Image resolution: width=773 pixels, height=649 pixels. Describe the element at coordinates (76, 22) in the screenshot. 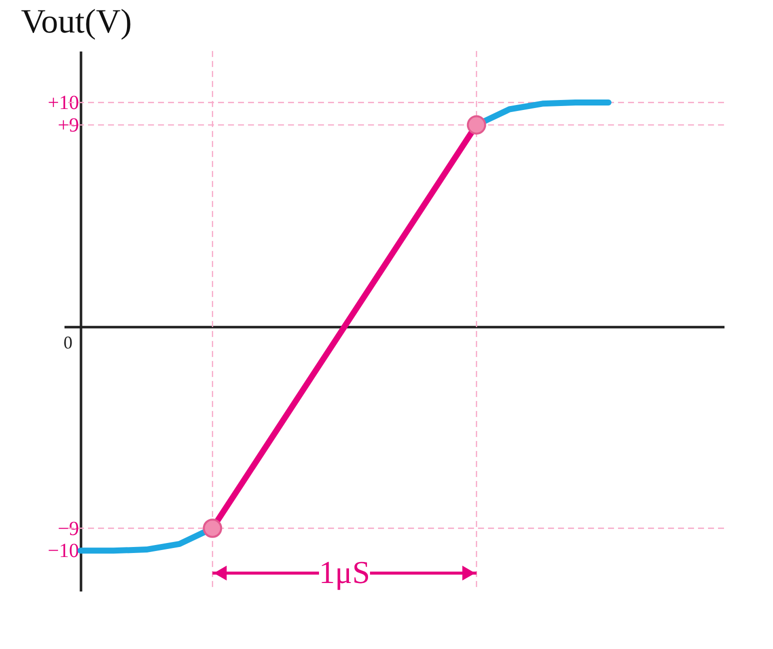

I see `y-axis-title: Vout(V)` at that location.